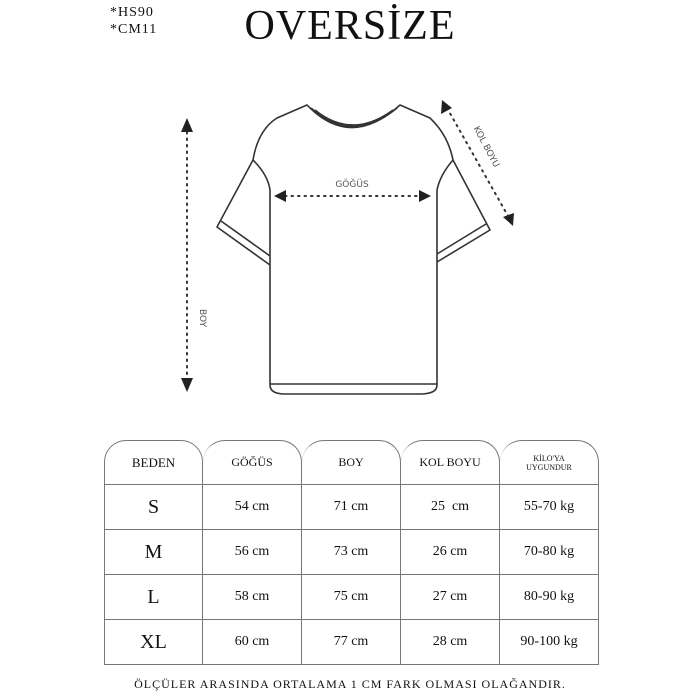 This screenshot has width=700, height=700. I want to click on header-length: BOY, so click(351, 462).